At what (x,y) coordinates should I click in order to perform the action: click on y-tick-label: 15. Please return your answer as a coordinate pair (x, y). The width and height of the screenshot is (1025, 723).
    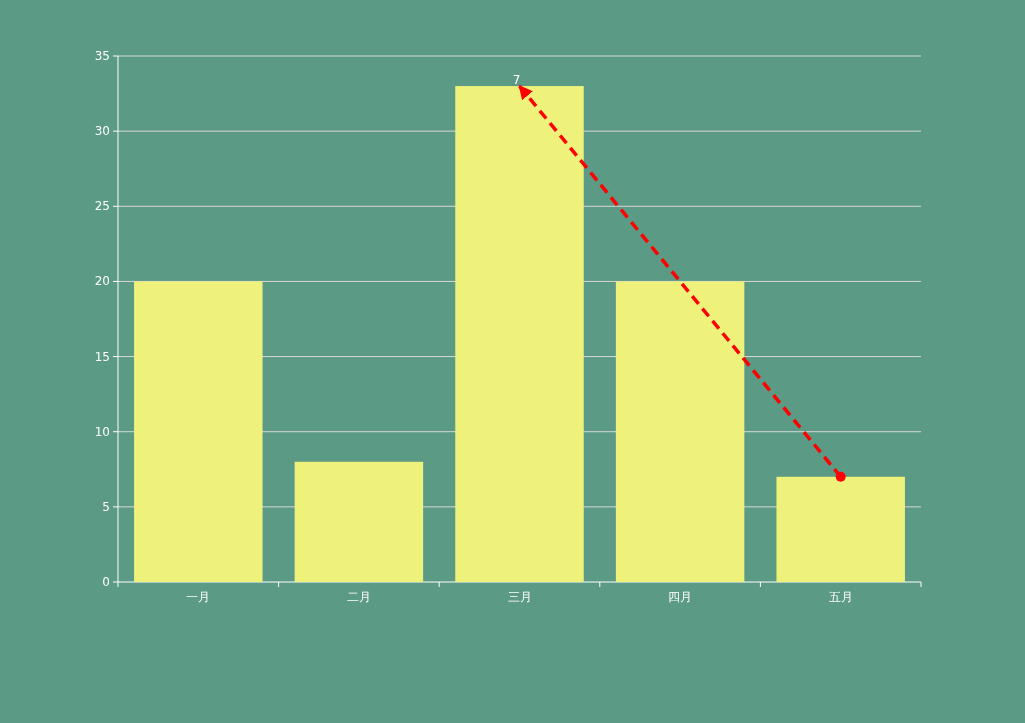
    Looking at the image, I should click on (102, 356).